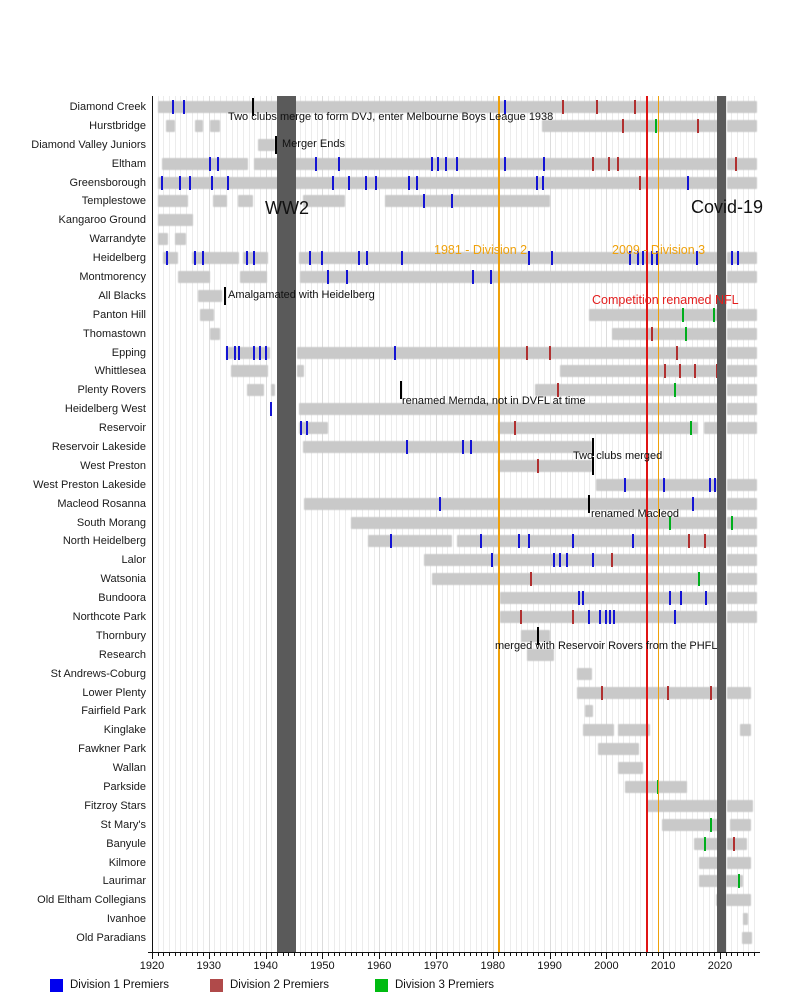  I want to click on division-2-swatch, so click(216, 985).